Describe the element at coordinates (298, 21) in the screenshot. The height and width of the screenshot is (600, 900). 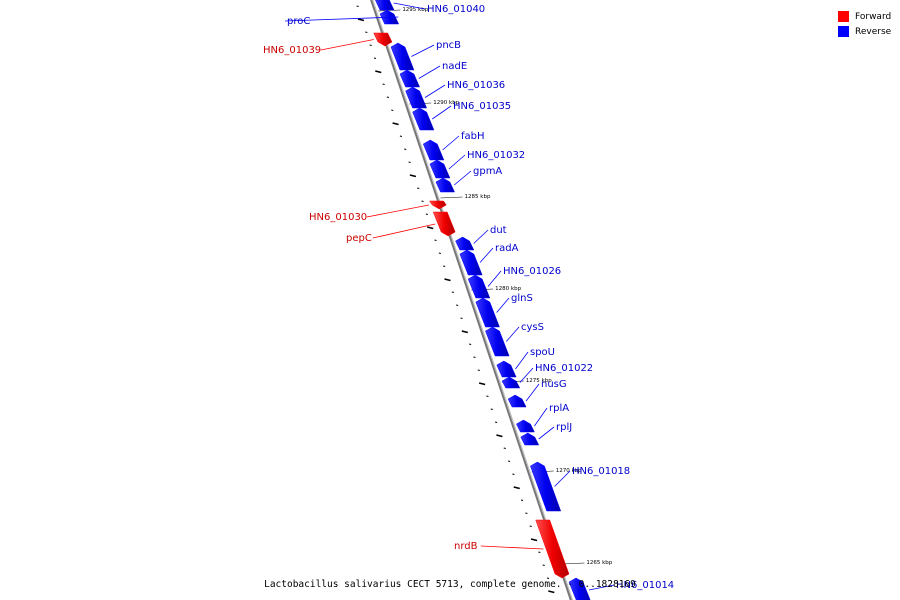
I see `gene-label: proC` at that location.